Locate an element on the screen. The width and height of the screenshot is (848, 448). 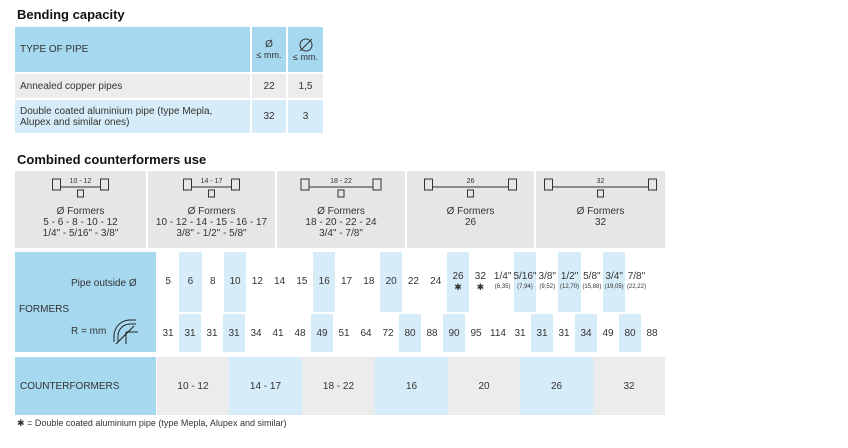
pipe-value-mm: (6,35) is located at coordinates (502, 287).